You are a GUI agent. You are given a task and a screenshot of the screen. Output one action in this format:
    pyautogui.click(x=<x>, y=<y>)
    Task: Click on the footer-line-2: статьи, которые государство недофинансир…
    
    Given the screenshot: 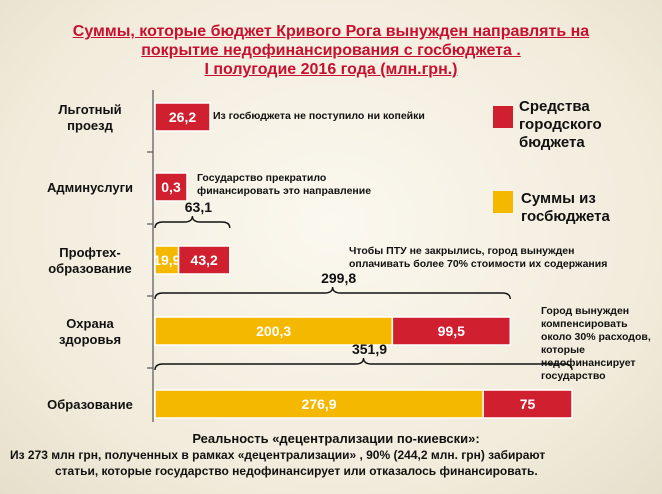 What is the action you would take?
    pyautogui.click(x=296, y=471)
    